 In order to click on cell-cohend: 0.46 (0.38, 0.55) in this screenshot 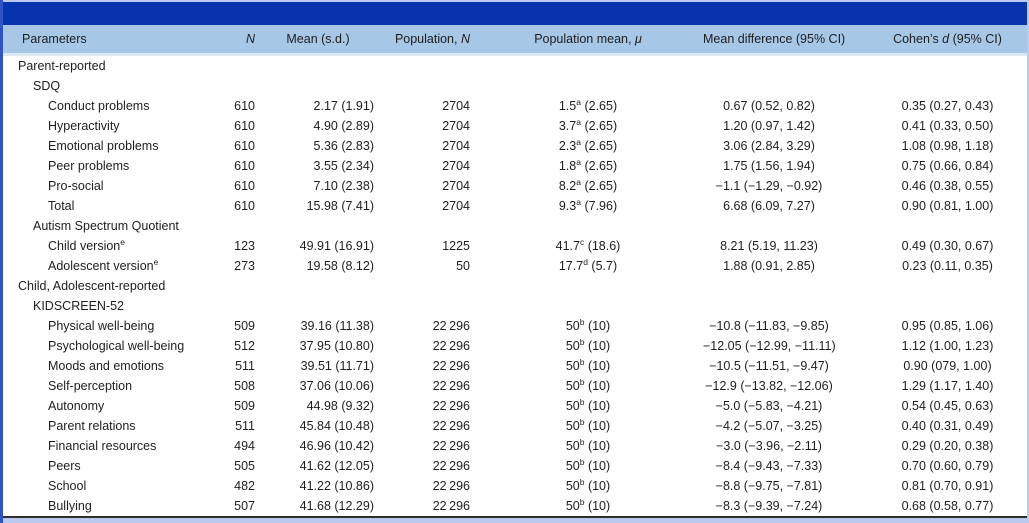, I will do `click(947, 186)`.